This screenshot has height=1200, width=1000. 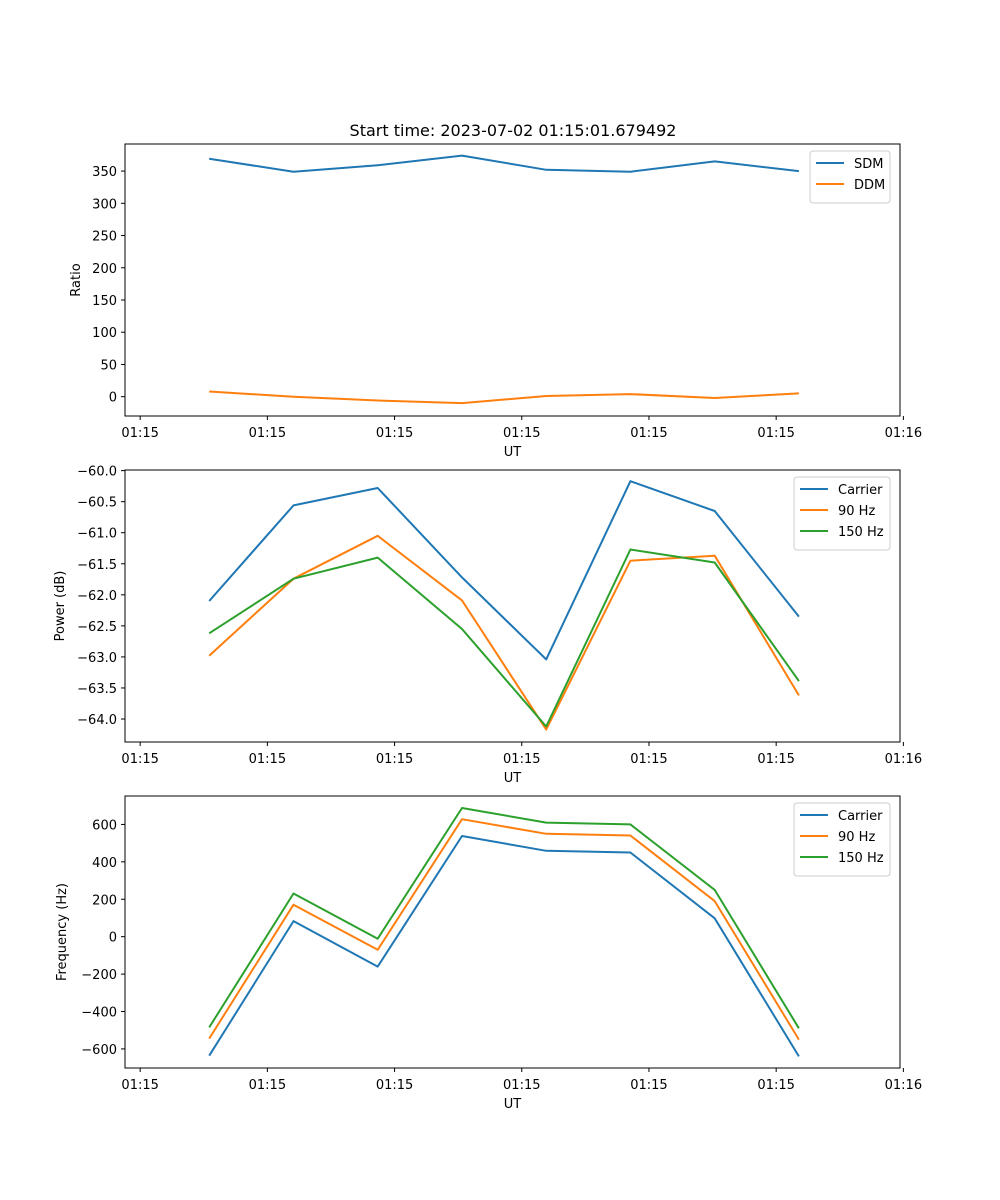 What do you see at coordinates (104, 237) in the screenshot?
I see `y-tick-label: 250` at bounding box center [104, 237].